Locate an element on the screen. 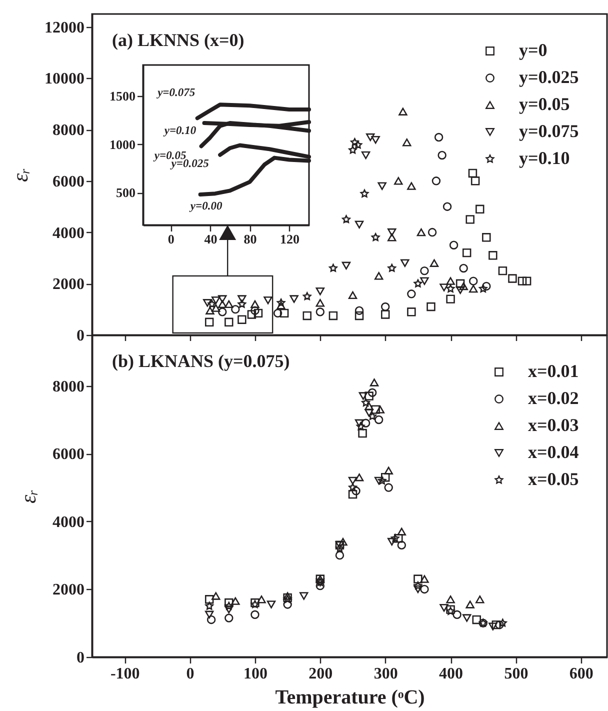 This screenshot has height=711, width=608. x-tick-label: -100 is located at coordinates (125, 674).